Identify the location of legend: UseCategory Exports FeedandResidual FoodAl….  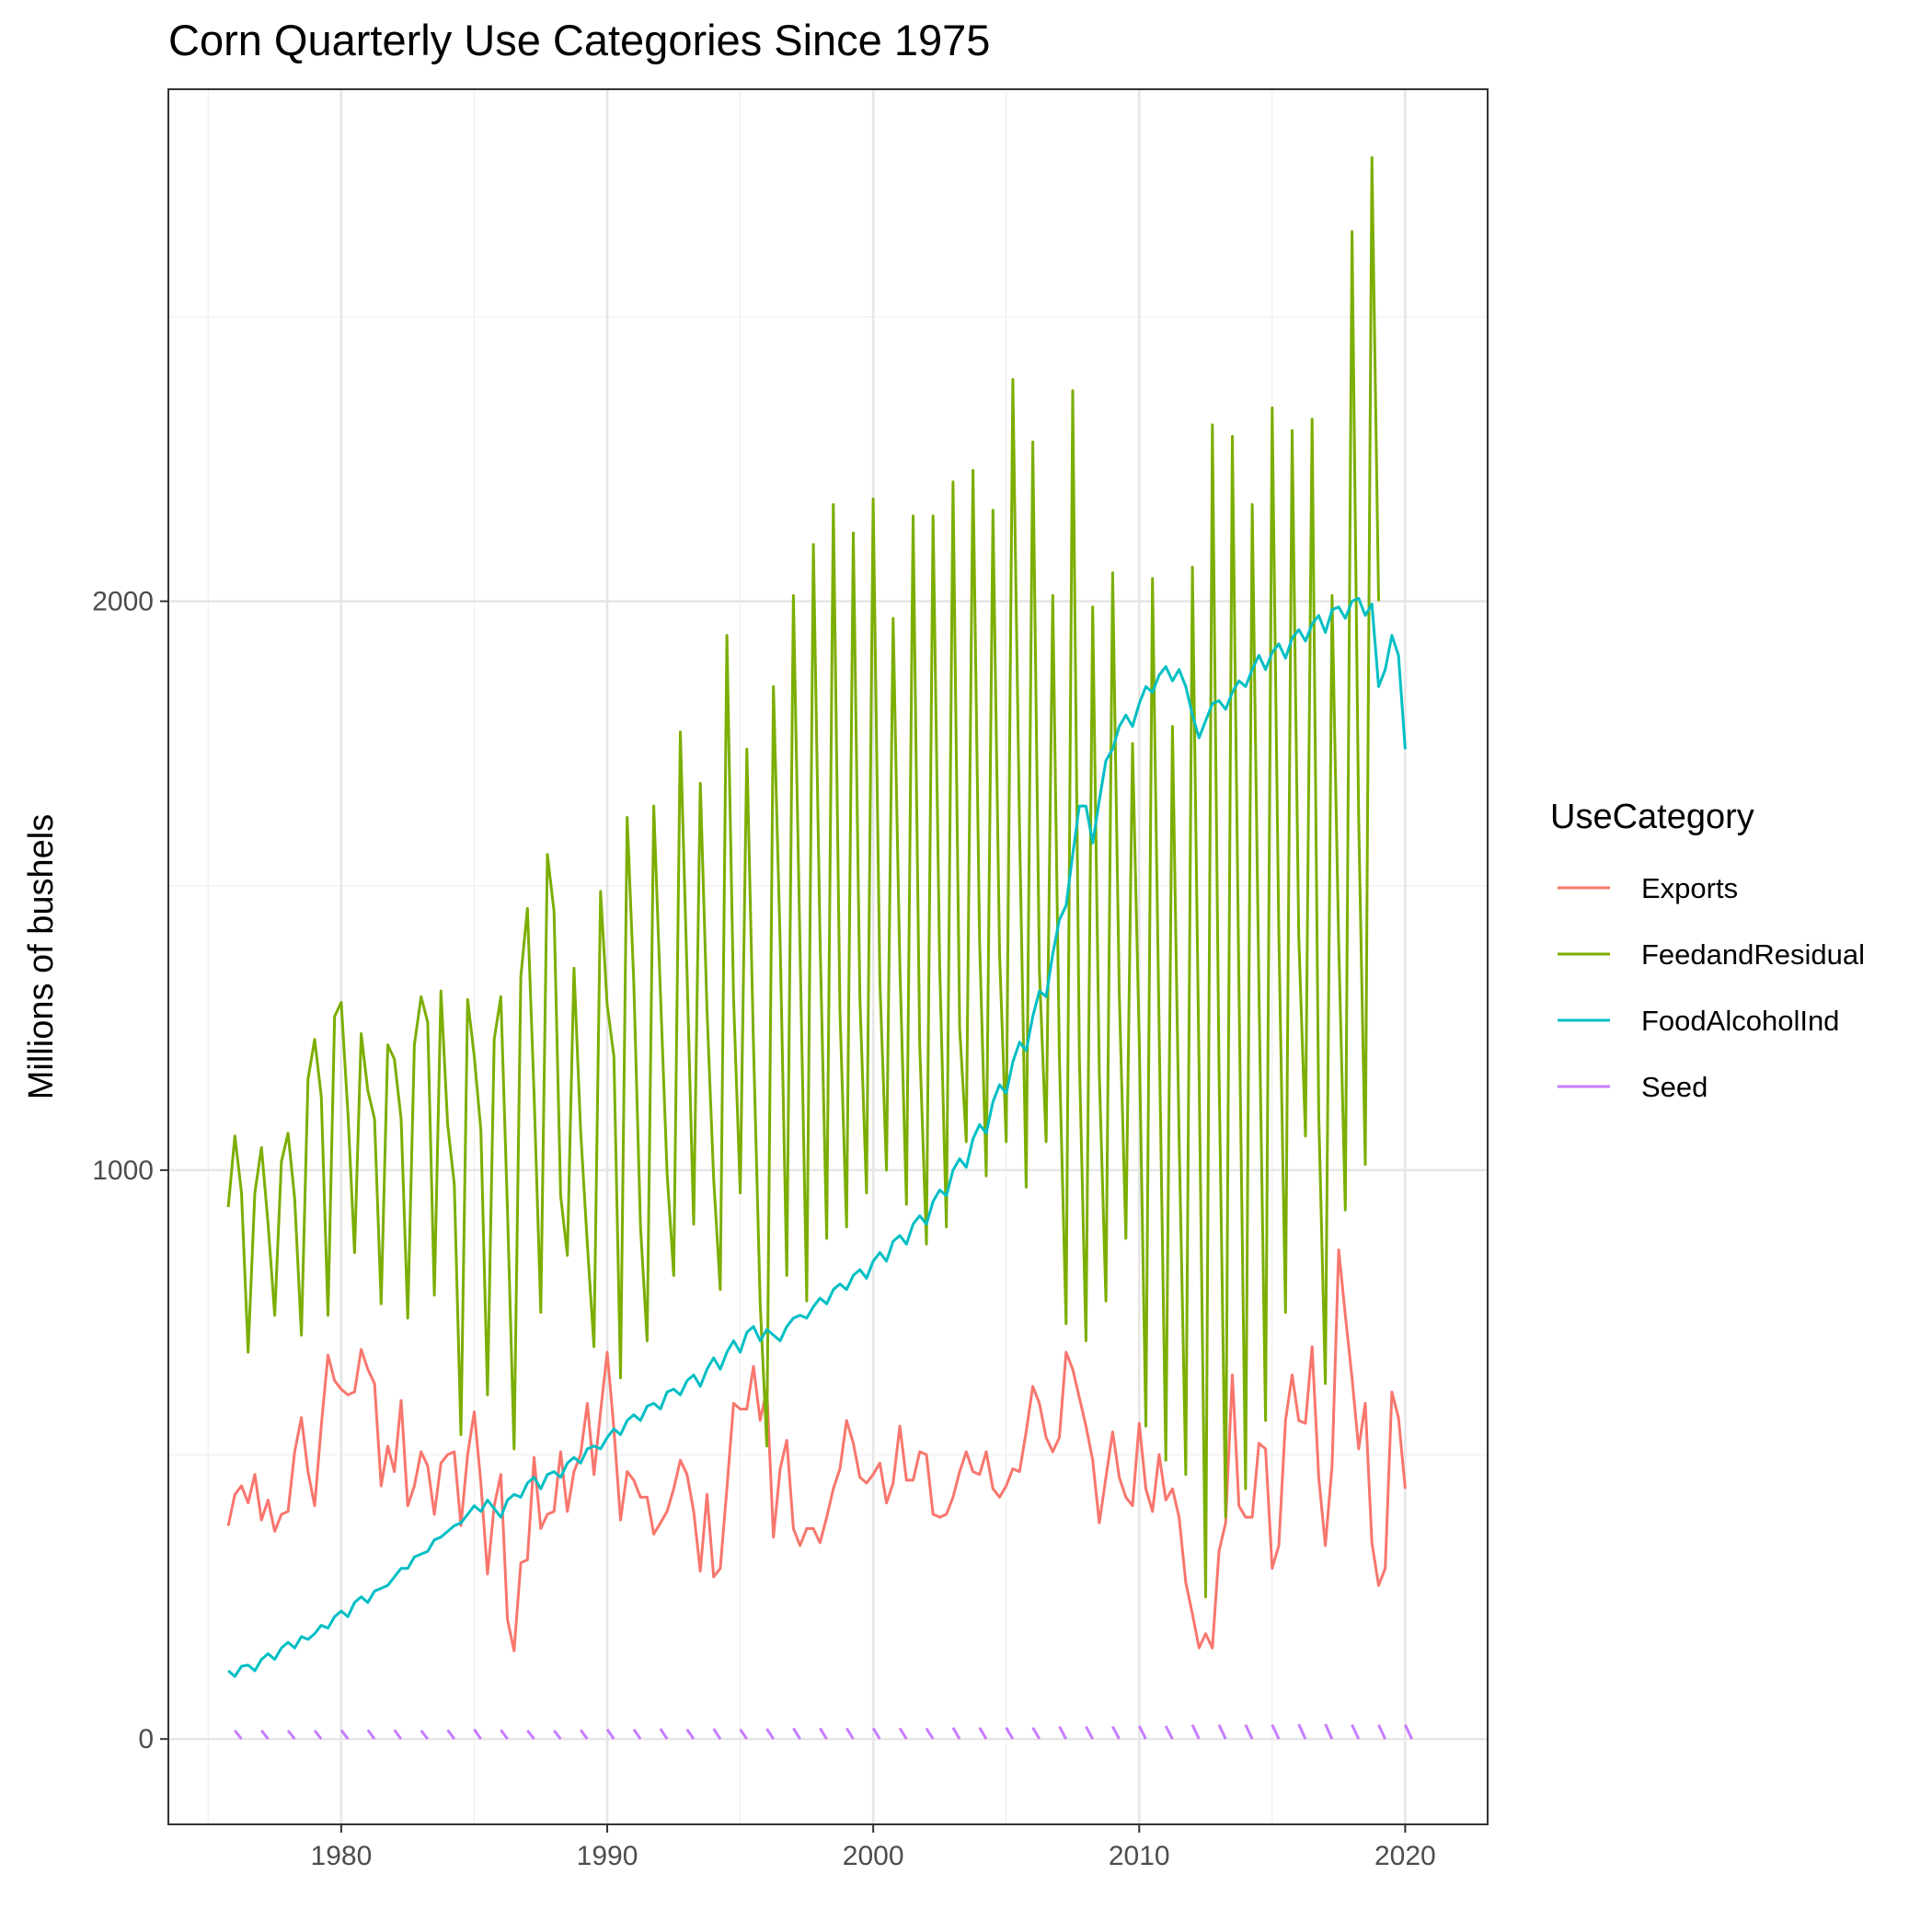
(1707, 951).